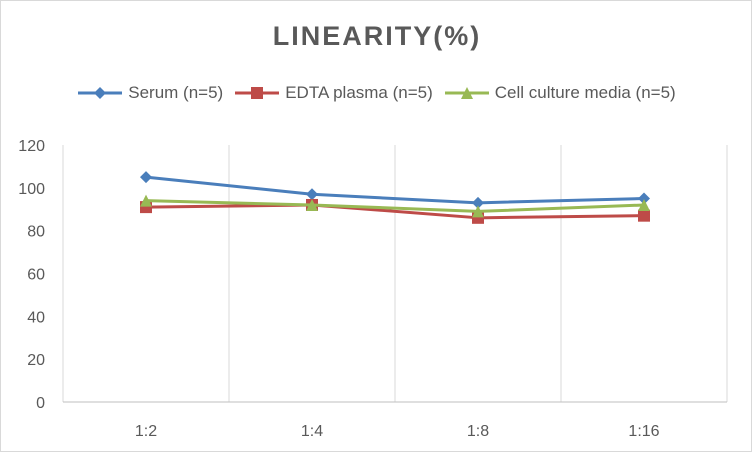 This screenshot has width=752, height=452. What do you see at coordinates (585, 92) in the screenshot?
I see `legend-label-cell-culture-media: Cell culture media (n=5)` at bounding box center [585, 92].